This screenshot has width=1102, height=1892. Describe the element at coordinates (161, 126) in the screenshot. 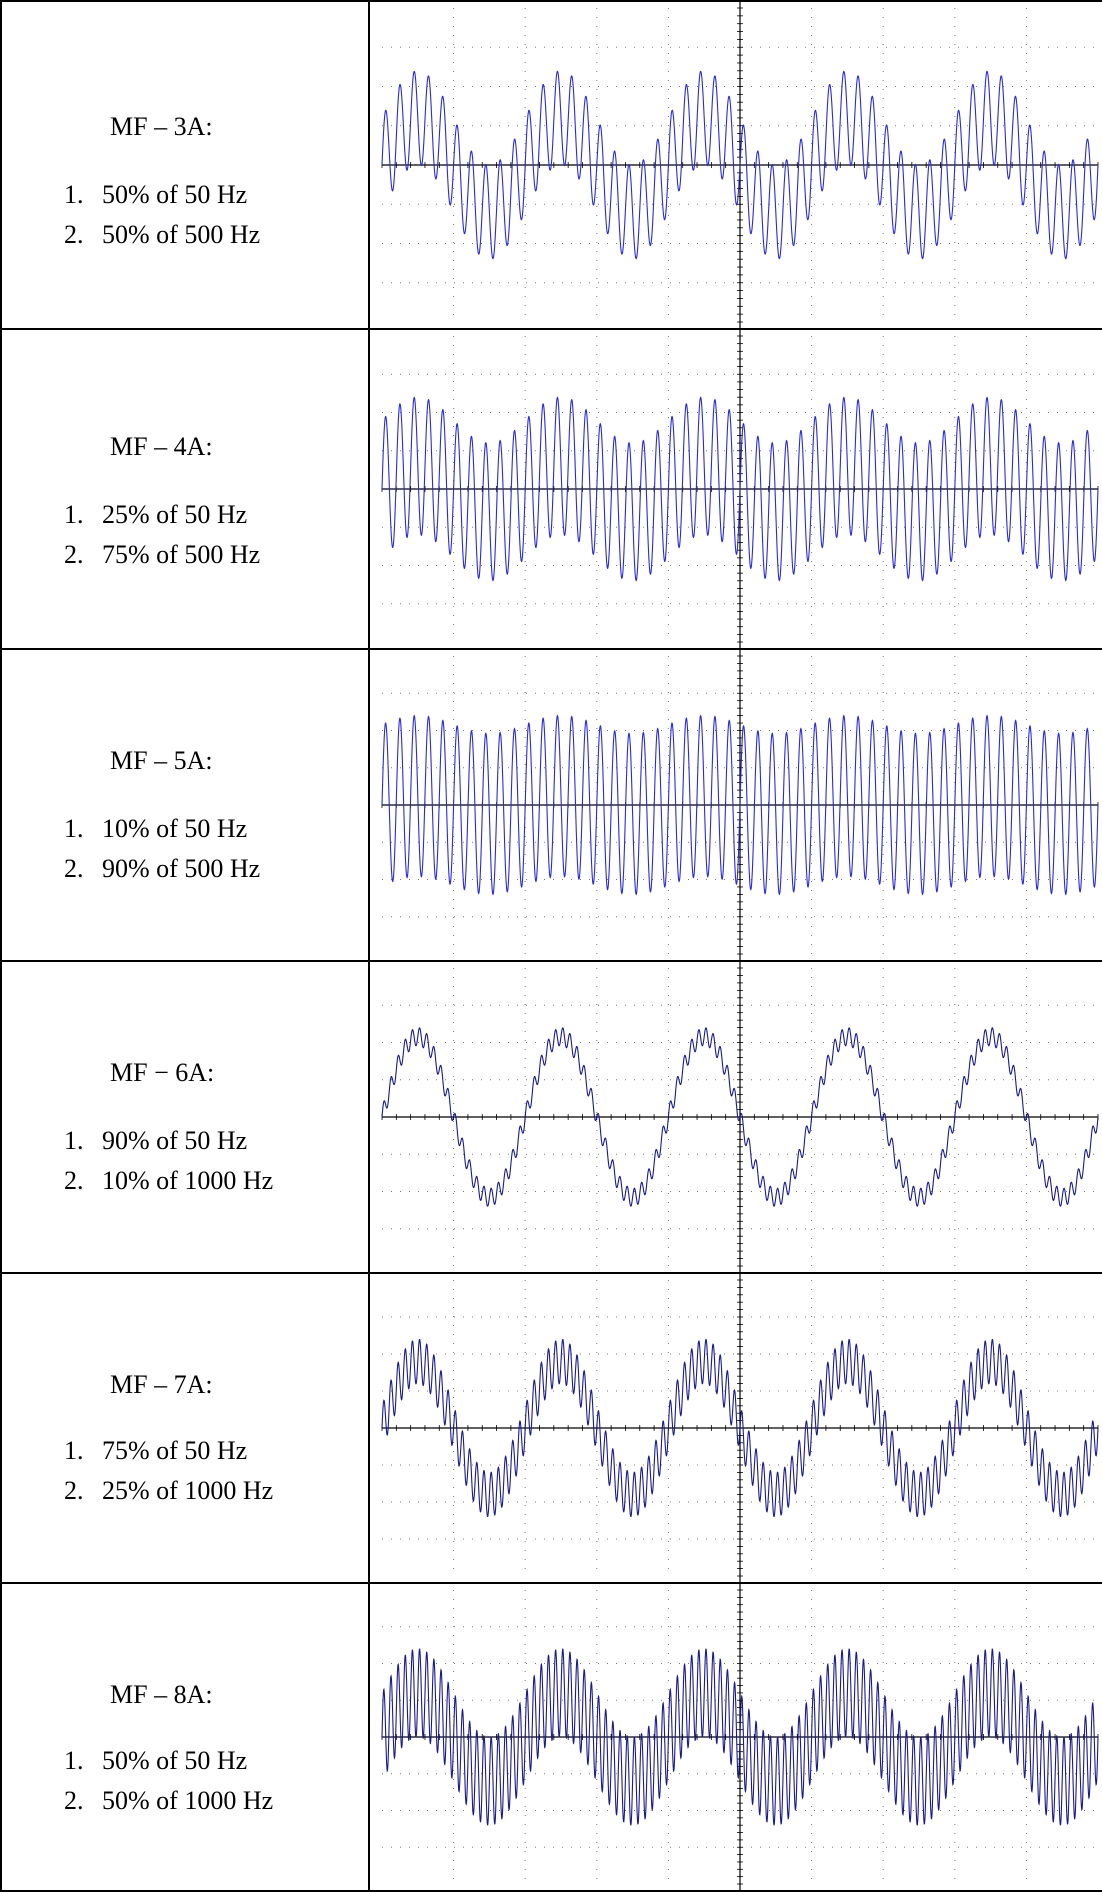

I see `signal-heading: MF – 3A:` at that location.